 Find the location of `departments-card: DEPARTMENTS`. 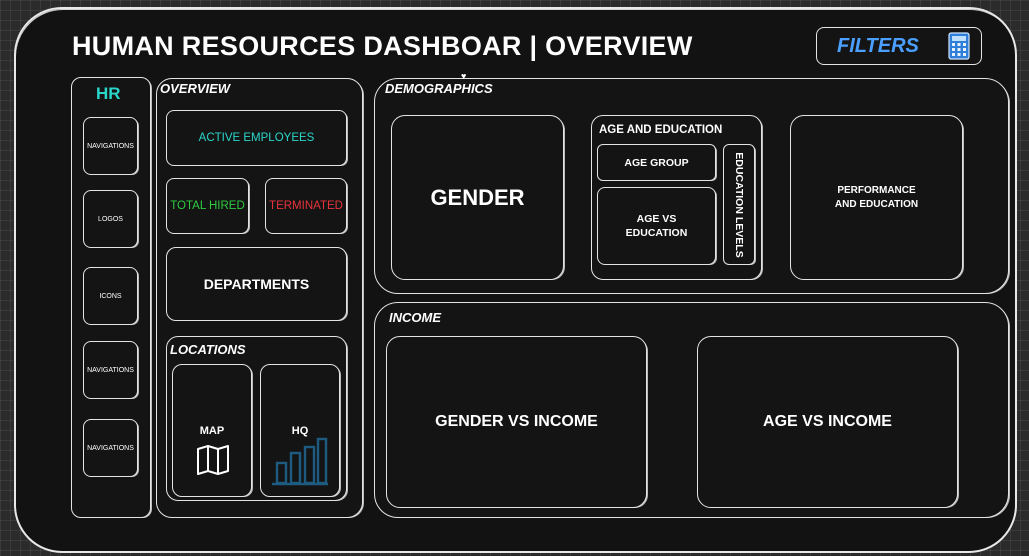

departments-card: DEPARTMENTS is located at coordinates (256, 284).